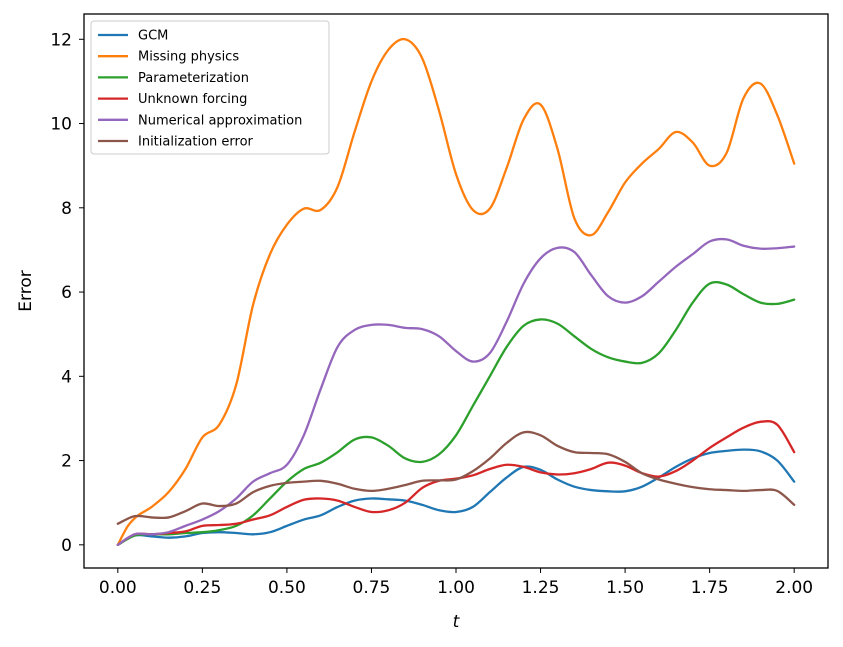  I want to click on x-axis-ticks: 0.00 0.25 0.50 0.75 1.00 1.25 1.50 1.75 2.00, so click(456, 583).